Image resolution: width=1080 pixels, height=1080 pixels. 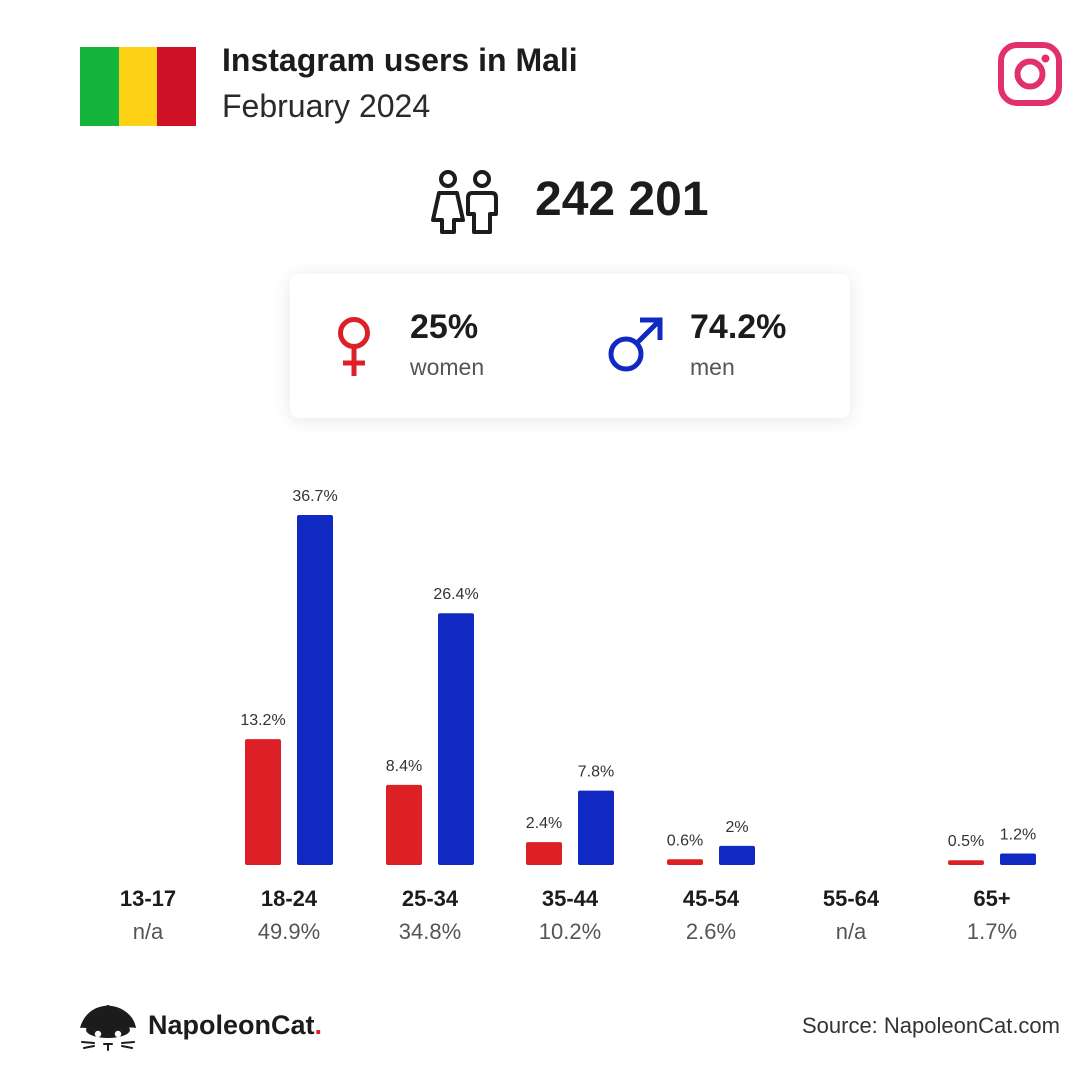 I want to click on women-percent: 25%, so click(x=444, y=327).